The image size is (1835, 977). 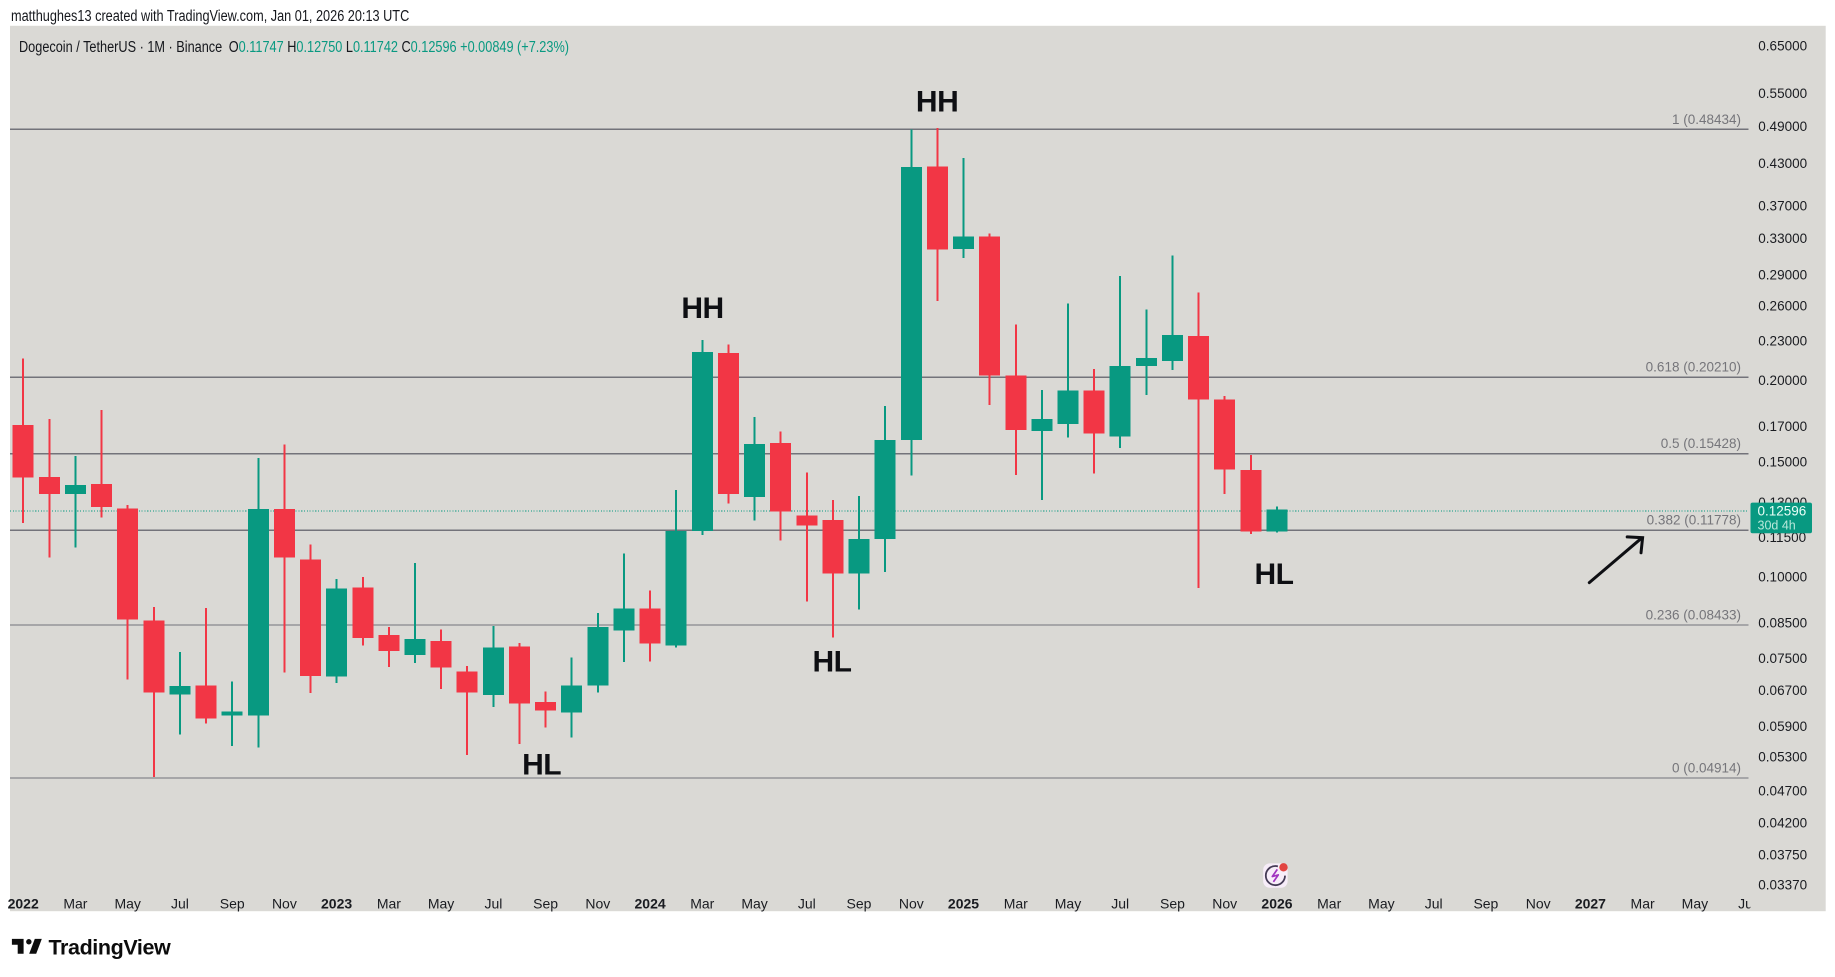 What do you see at coordinates (1782, 206) in the screenshot?
I see `svg-text: 0.37000` at bounding box center [1782, 206].